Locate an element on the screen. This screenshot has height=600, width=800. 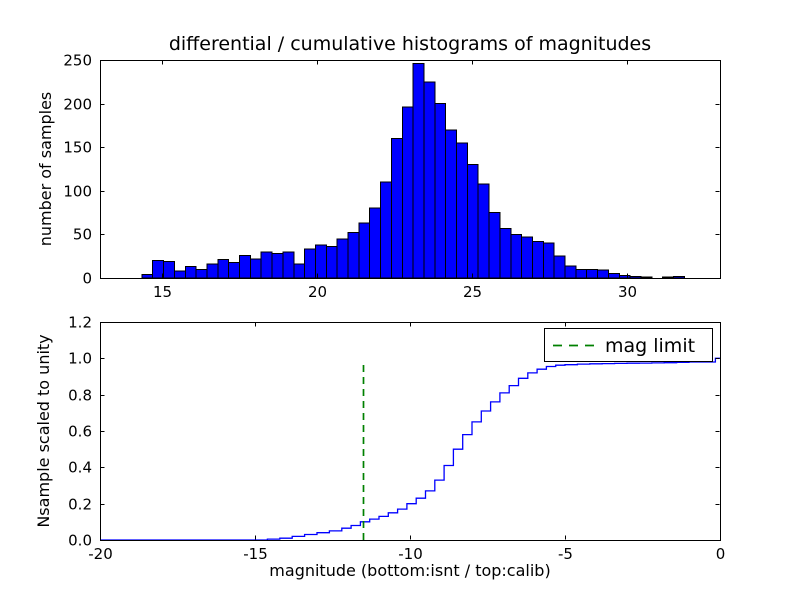
y-tick-label: 1.0 is located at coordinates (80, 359).